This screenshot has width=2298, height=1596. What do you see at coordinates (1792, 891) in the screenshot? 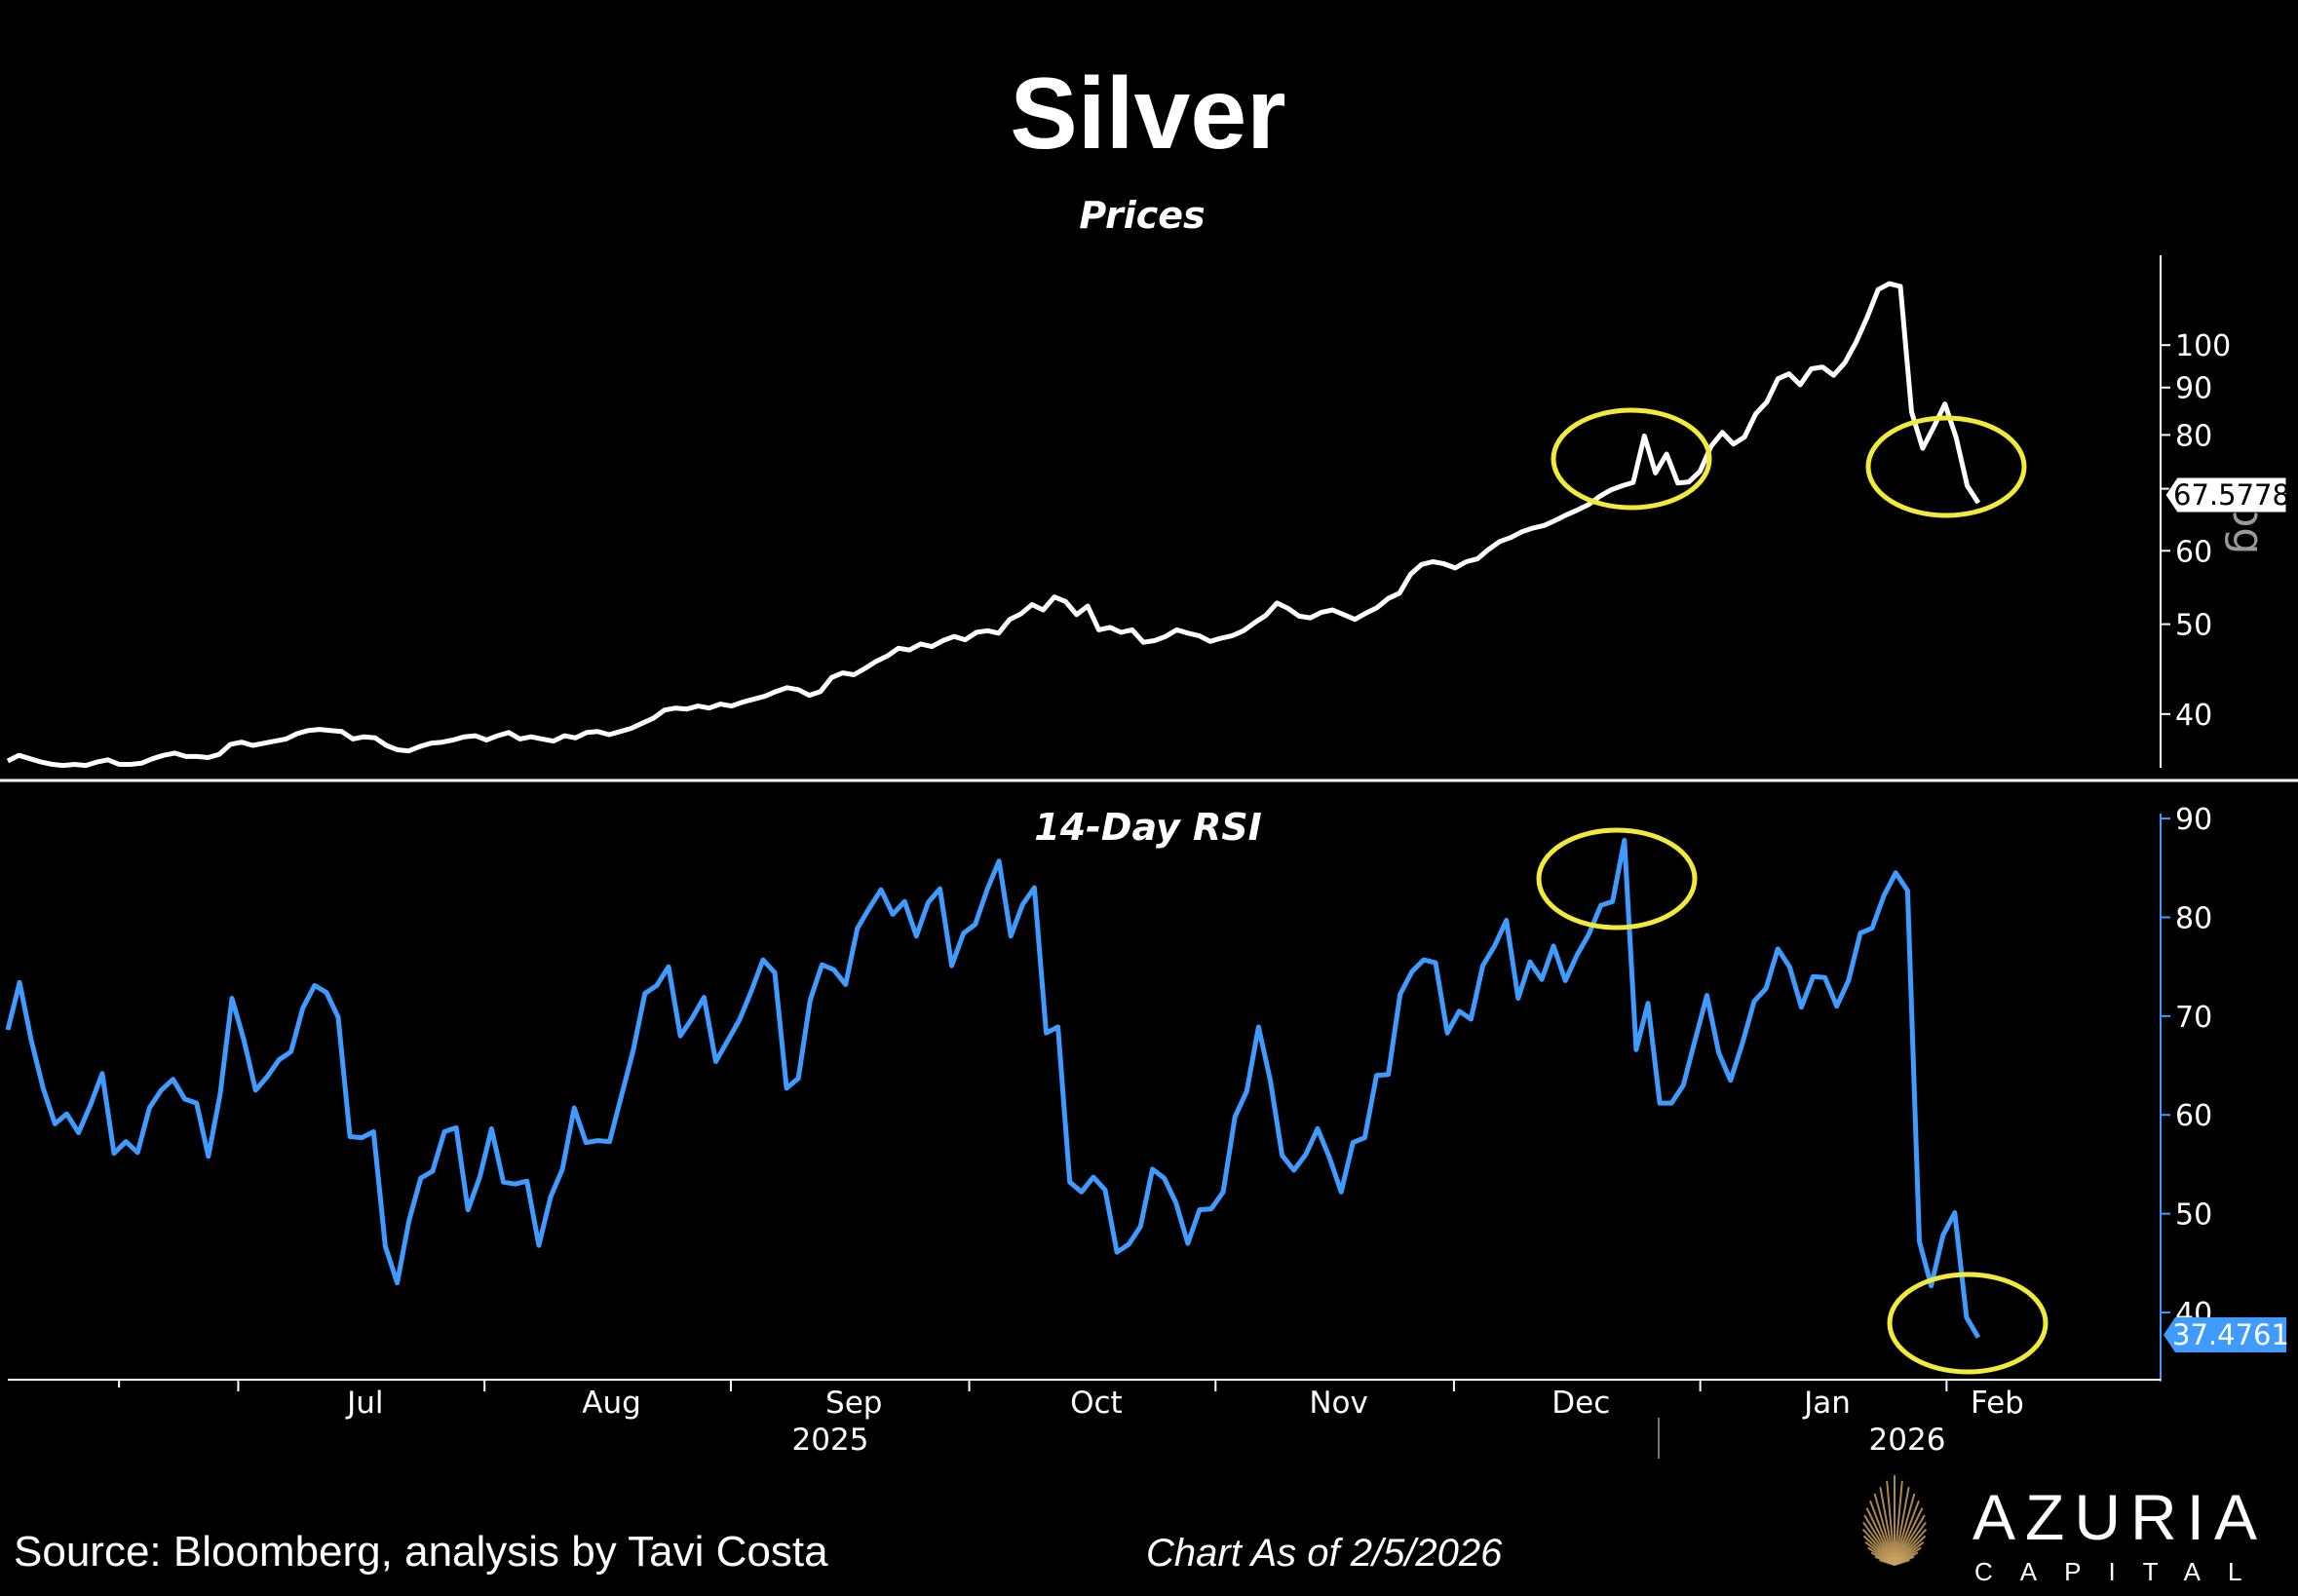
I see `highlight-circles` at bounding box center [1792, 891].